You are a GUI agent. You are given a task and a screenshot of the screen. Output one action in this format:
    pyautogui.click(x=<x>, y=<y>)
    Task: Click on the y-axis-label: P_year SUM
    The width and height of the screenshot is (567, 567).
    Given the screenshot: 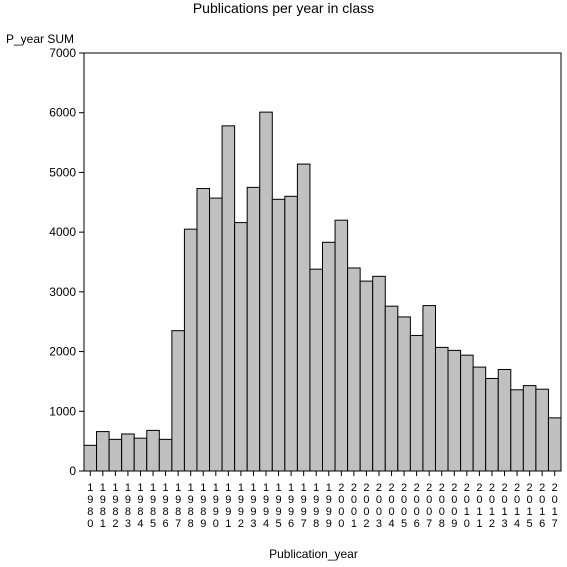 What is the action you would take?
    pyautogui.click(x=40, y=39)
    